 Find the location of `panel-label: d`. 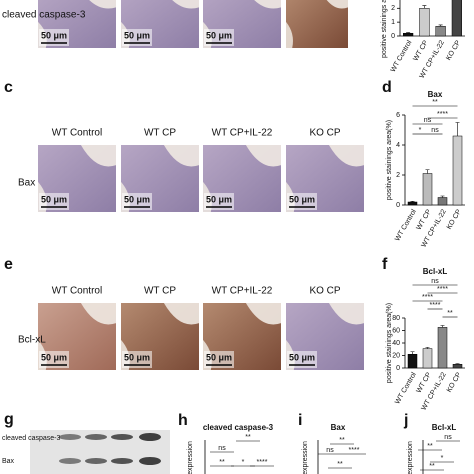

panel-label: d is located at coordinates (387, 87).